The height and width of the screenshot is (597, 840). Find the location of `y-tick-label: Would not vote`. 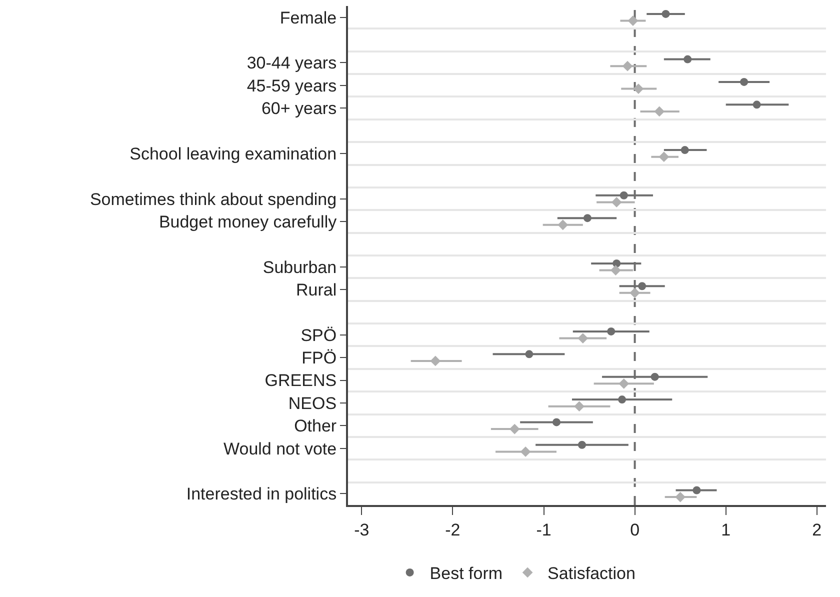

y-tick-label: Would not vote is located at coordinates (280, 448).